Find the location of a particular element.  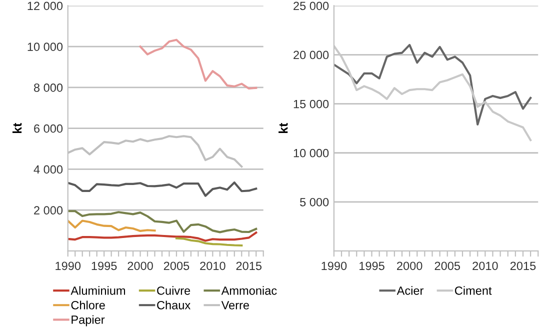

legend-label: Cuivre is located at coordinates (173, 290).